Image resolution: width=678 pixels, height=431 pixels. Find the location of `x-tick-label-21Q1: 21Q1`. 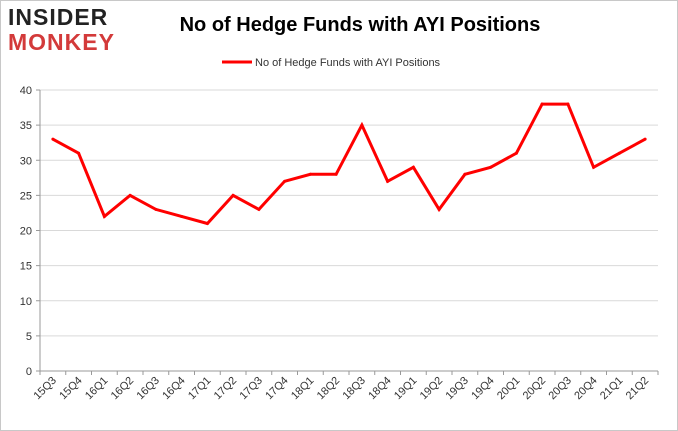

x-tick-label-21Q1: 21Q1 is located at coordinates (612, 389).